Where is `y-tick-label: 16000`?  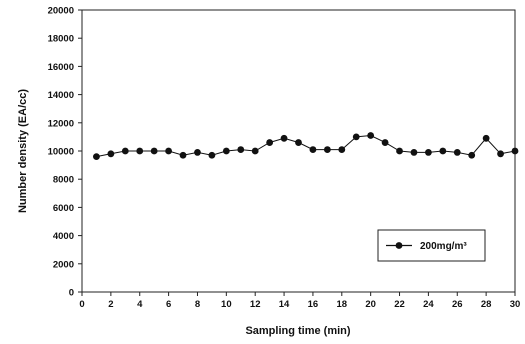 y-tick-label: 16000 is located at coordinates (61, 67).